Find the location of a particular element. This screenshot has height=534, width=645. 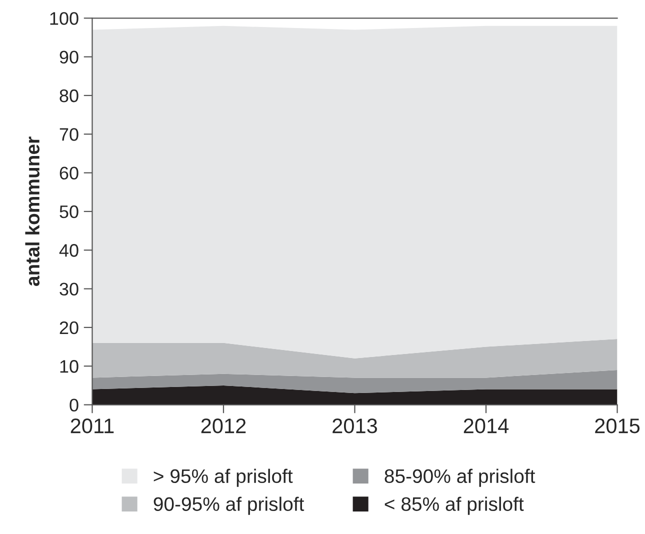

y-tick-label: 100 is located at coordinates (64, 18).